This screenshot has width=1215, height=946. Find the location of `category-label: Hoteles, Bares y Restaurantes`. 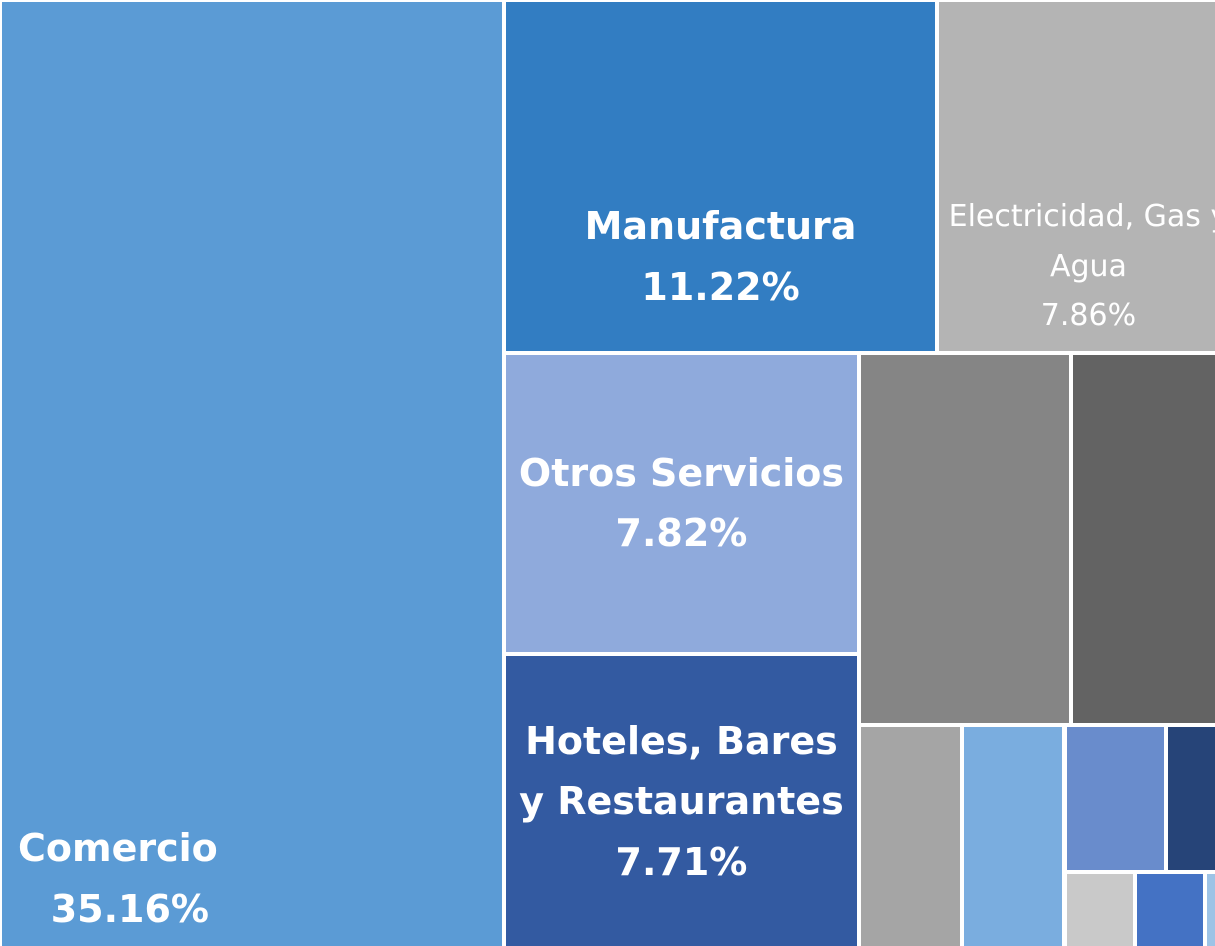

category-label: Hoteles, Bares y Restaurantes is located at coordinates (681, 771).